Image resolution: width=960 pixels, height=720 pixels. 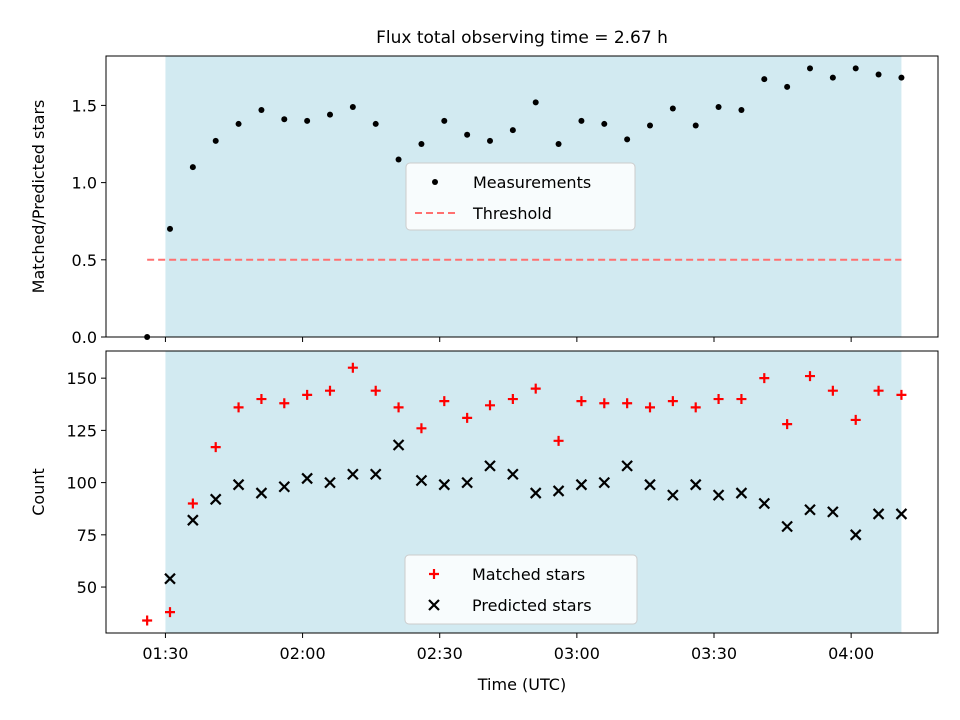 What do you see at coordinates (512, 213) in the screenshot?
I see `legend-label: Threshold` at bounding box center [512, 213].